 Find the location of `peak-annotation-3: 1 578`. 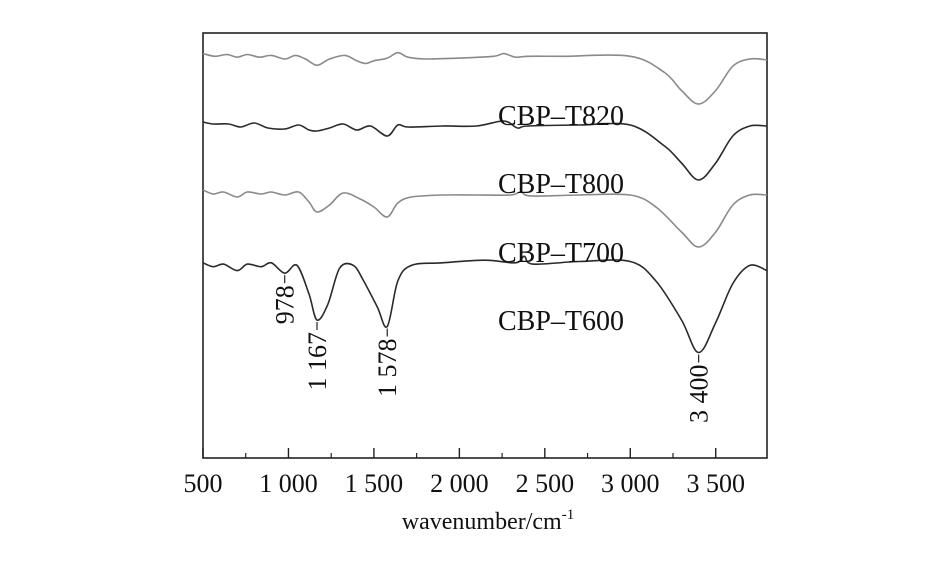

peak-annotation-3: 1 578 is located at coordinates (387, 363).